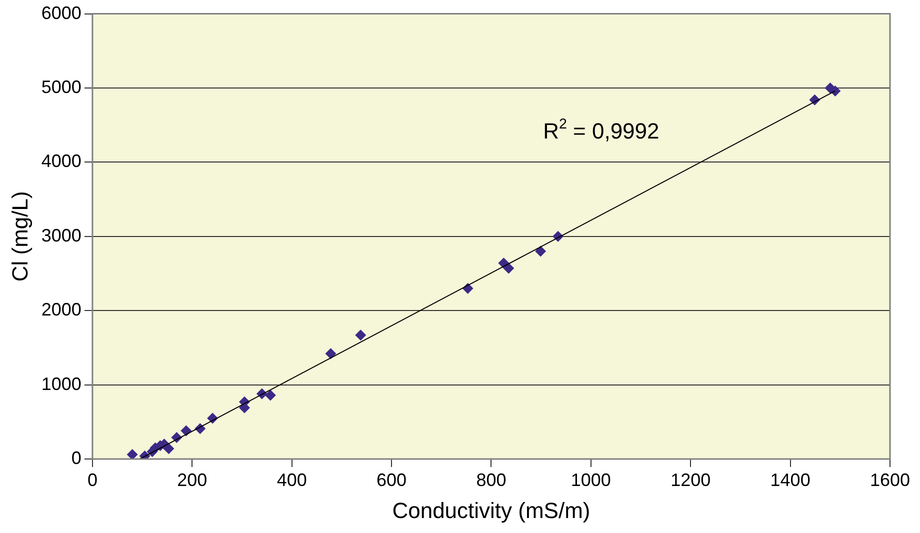 This screenshot has height=533, width=920. Describe the element at coordinates (491, 510) in the screenshot. I see `x-axis-title: Conductivity (mS/m)` at that location.